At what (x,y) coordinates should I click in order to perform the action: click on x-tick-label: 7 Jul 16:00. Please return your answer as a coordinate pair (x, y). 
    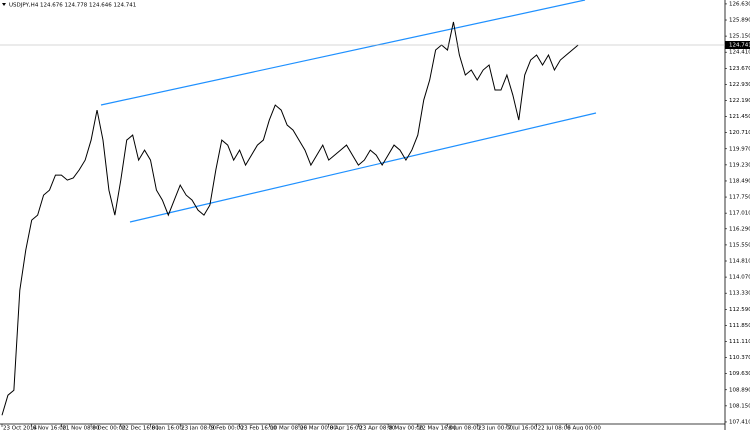
    Looking at the image, I should click on (523, 428).